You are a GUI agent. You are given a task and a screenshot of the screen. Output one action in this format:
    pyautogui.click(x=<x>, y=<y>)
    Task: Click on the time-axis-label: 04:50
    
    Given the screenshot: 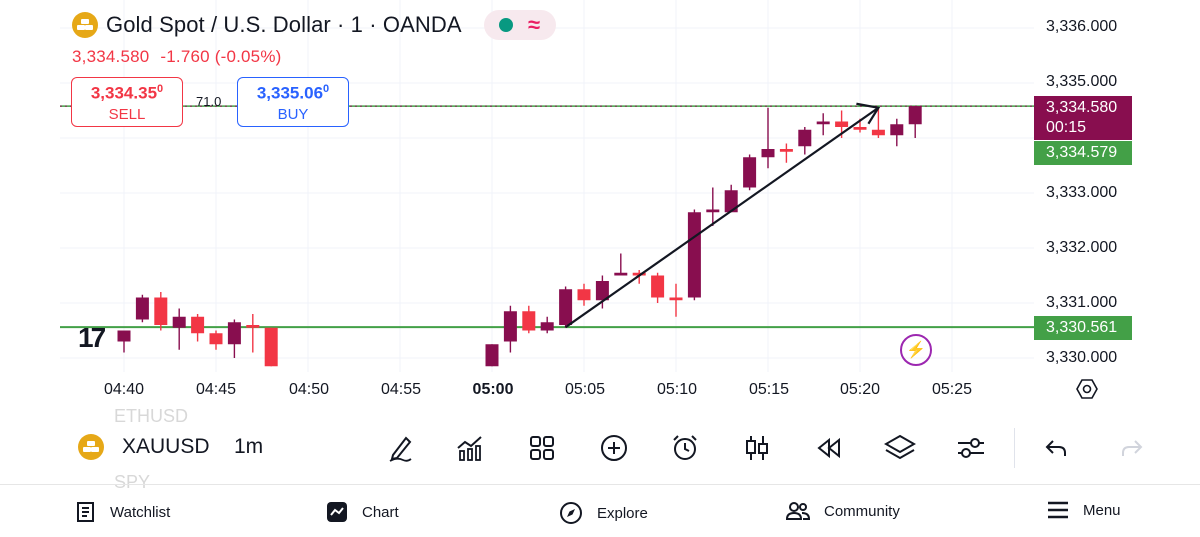 What is the action you would take?
    pyautogui.click(x=309, y=389)
    